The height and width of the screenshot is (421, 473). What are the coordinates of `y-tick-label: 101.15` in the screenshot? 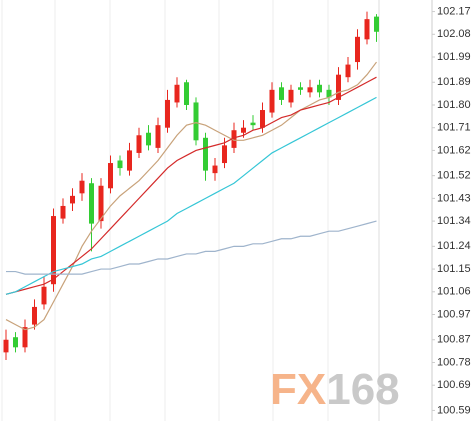 It's located at (454, 269).